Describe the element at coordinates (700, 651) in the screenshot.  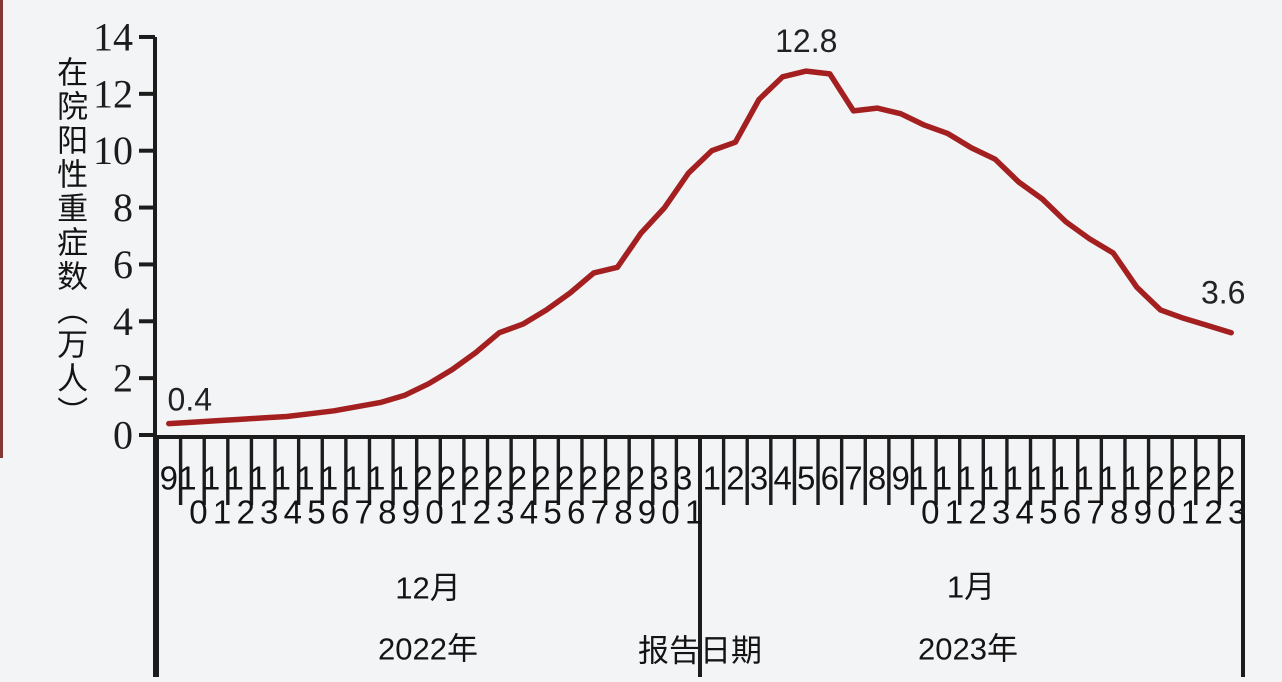
I see `x-axis-title: 报告日期` at that location.